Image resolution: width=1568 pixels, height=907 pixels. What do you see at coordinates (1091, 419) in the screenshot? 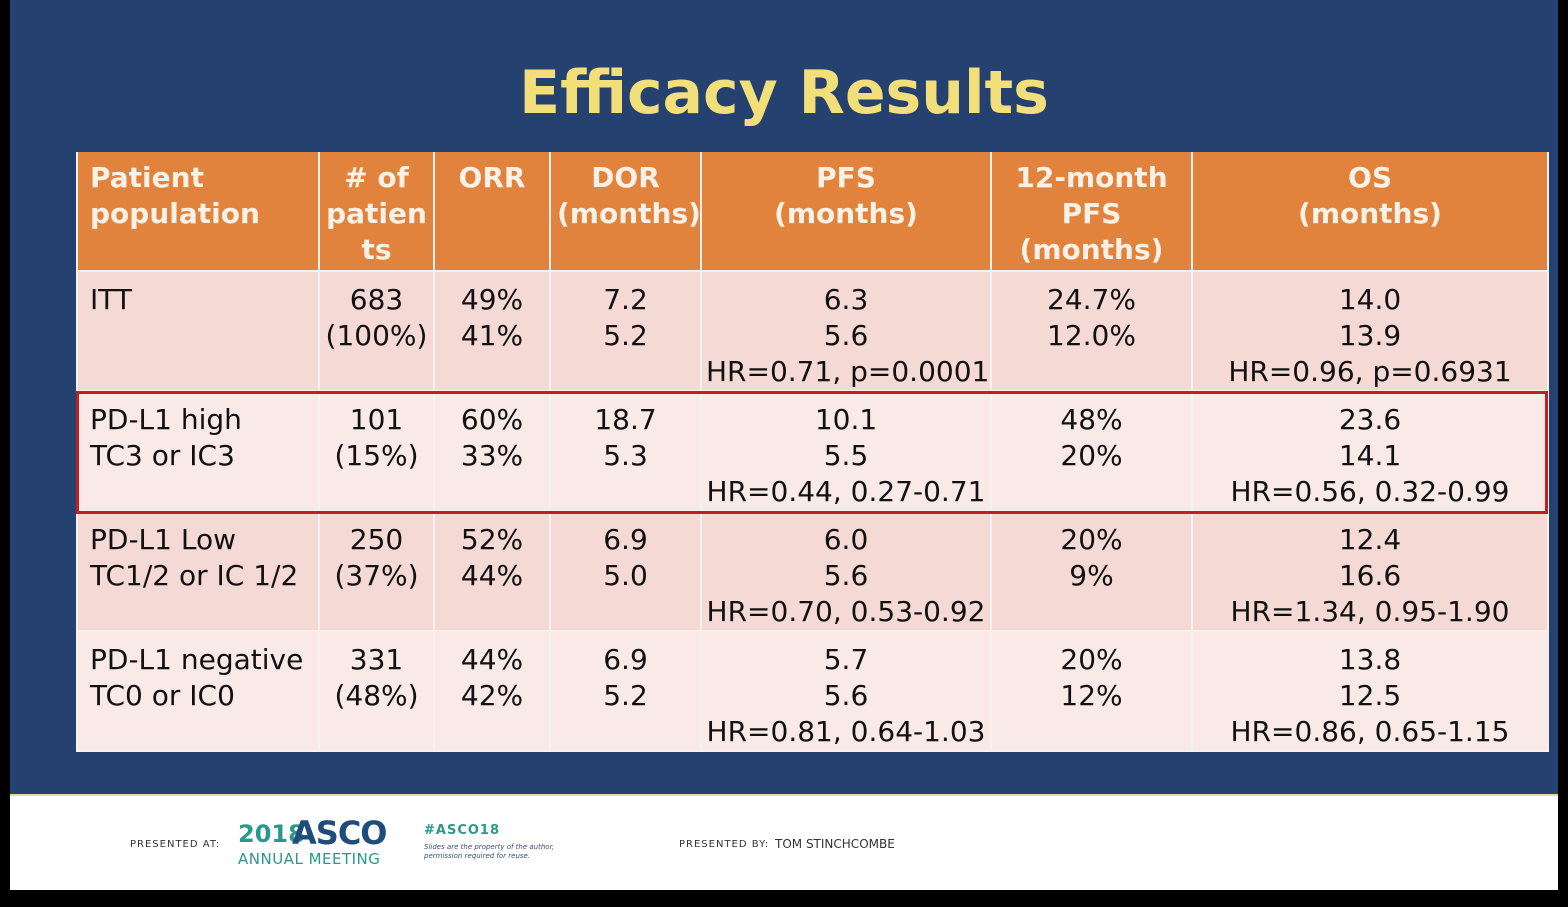
I see `cell-line: 48%` at bounding box center [1091, 419].